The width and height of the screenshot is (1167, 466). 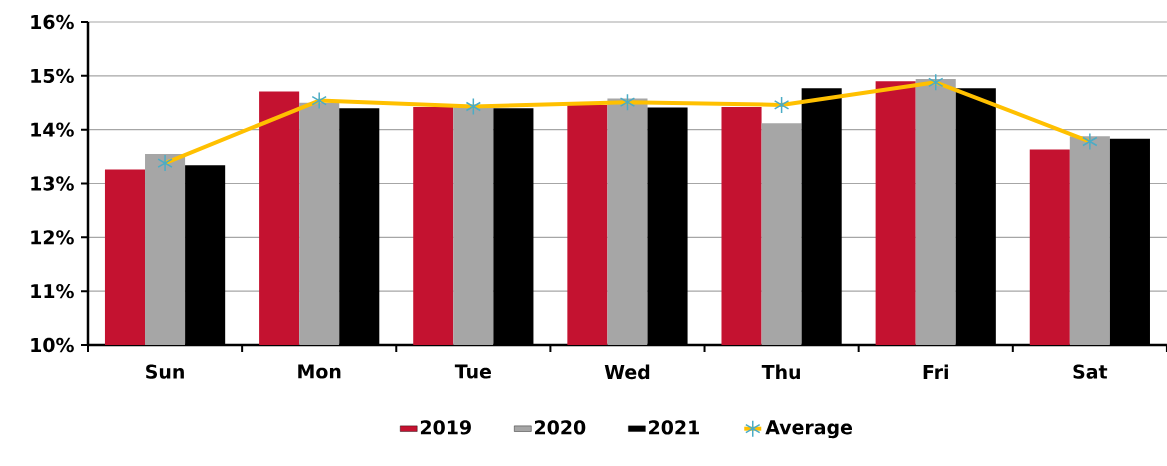 I want to click on legend-label: 2019, so click(x=445, y=427).